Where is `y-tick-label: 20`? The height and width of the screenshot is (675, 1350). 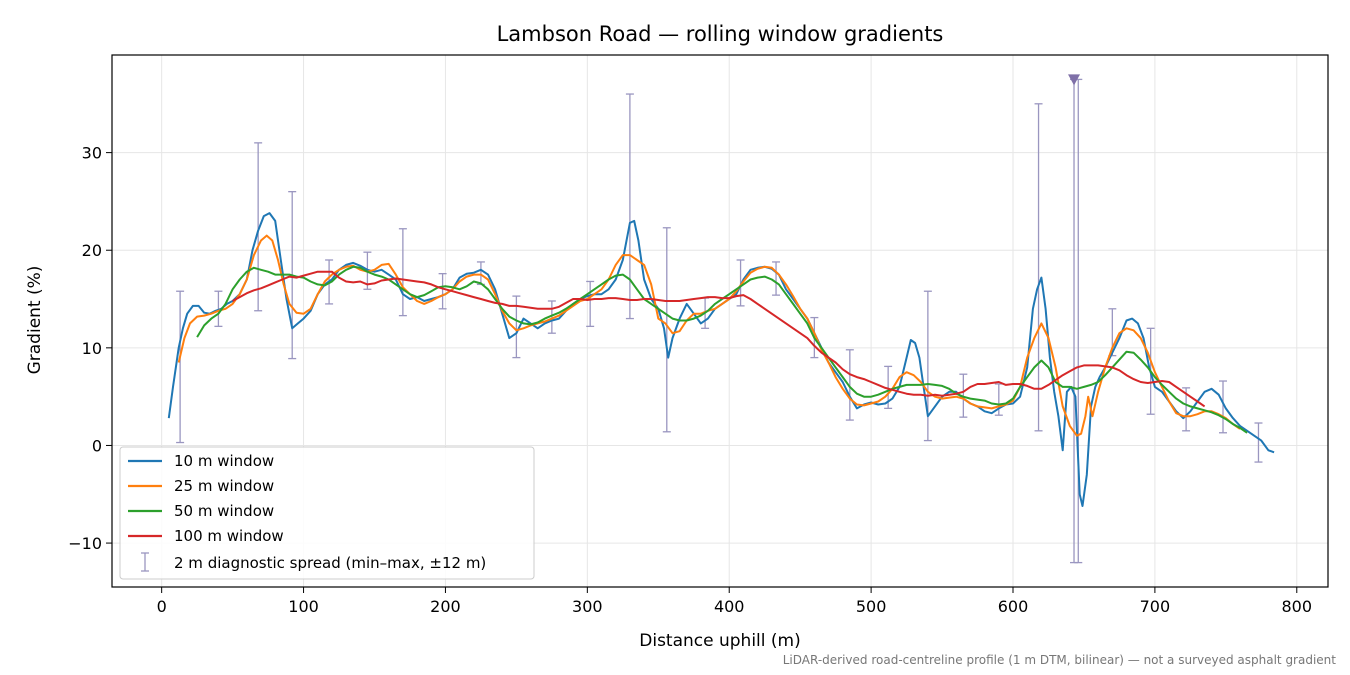 y-tick-label: 20 is located at coordinates (92, 250).